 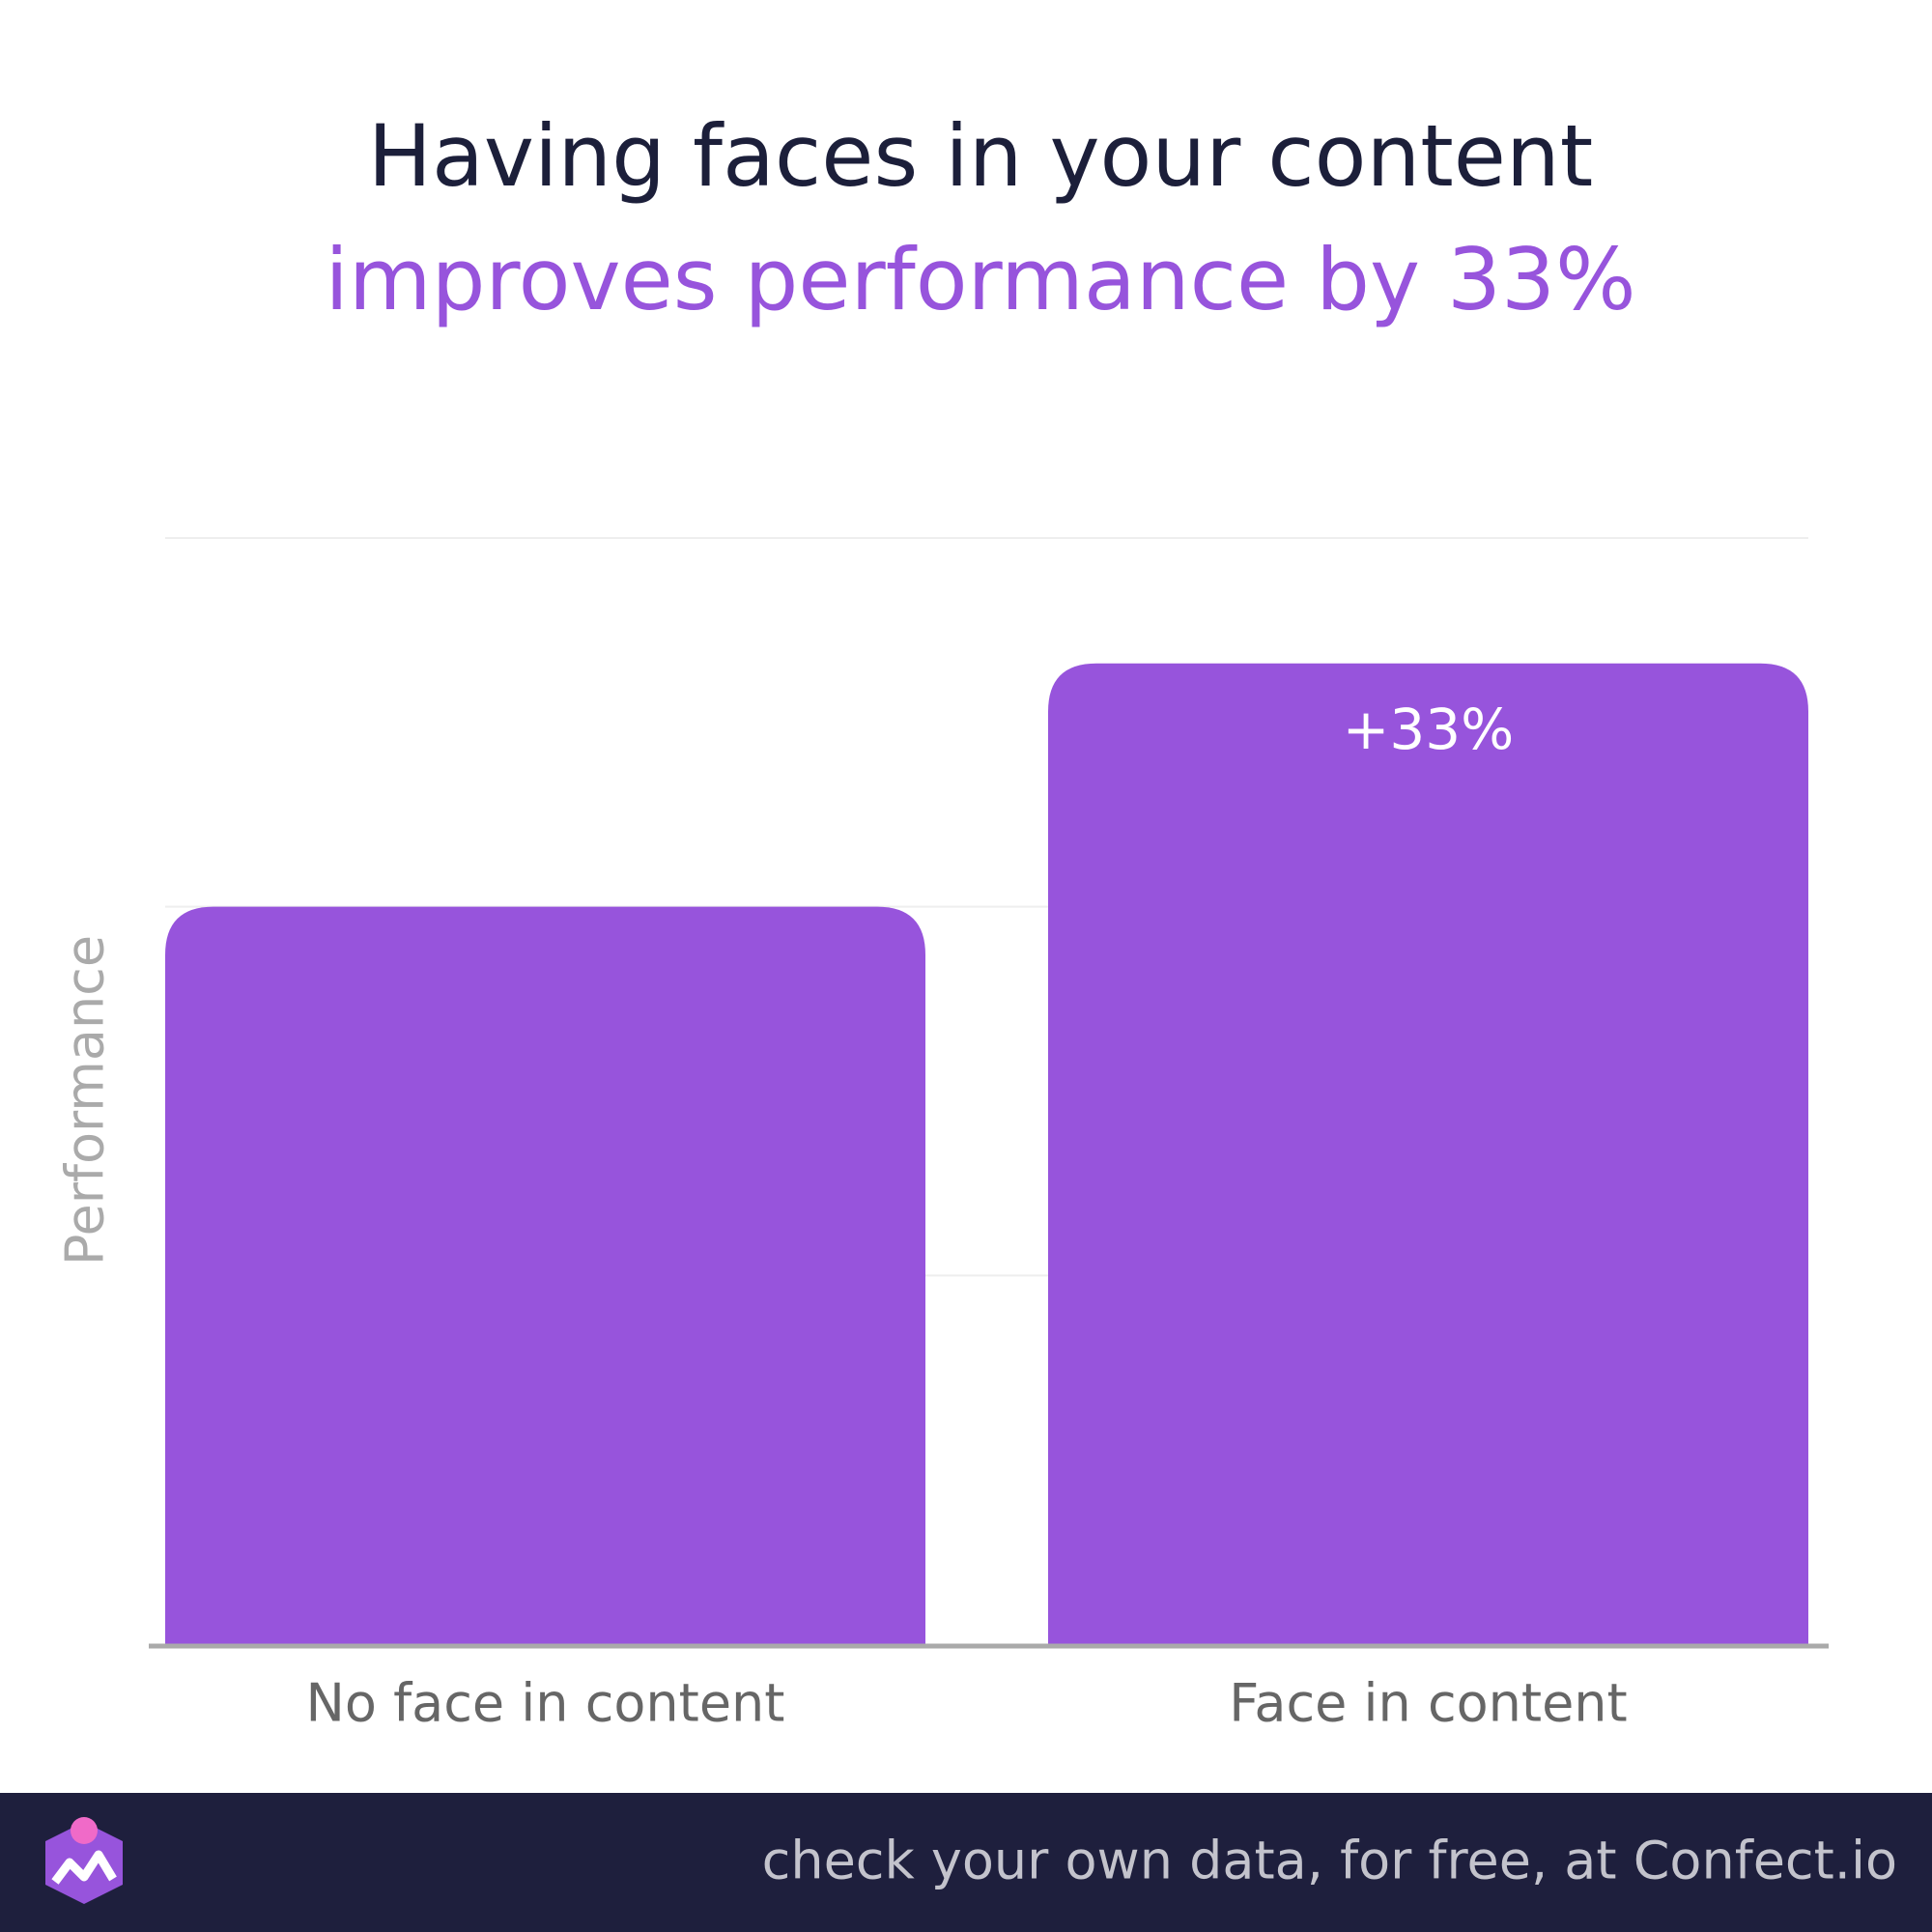 What do you see at coordinates (1428, 1703) in the screenshot?
I see `x-tick-label: Face in content` at bounding box center [1428, 1703].